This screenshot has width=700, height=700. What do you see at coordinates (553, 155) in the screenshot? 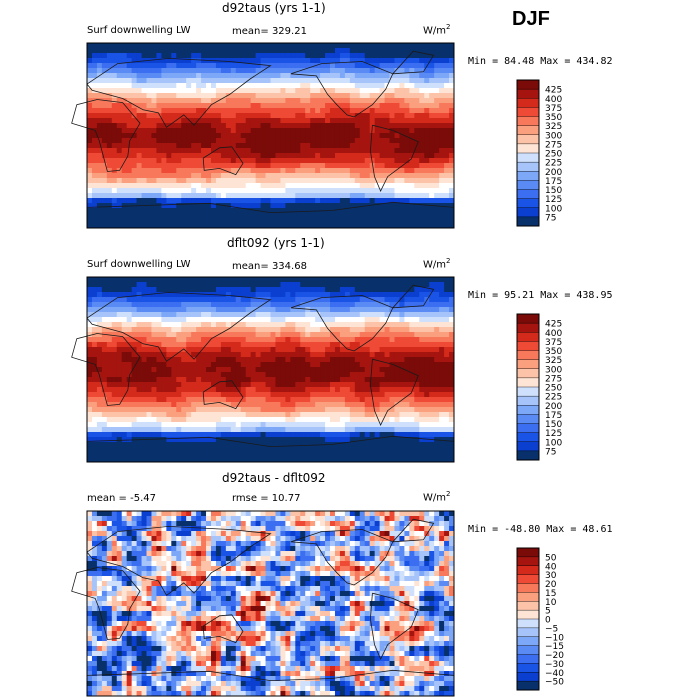
I see `colorbar-1-tick-7: 250` at bounding box center [553, 155].